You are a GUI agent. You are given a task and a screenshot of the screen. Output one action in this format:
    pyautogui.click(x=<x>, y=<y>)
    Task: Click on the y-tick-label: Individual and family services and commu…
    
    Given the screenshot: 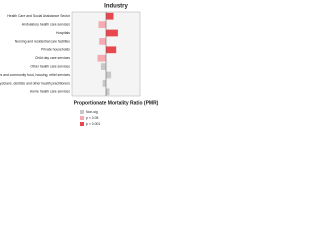 What is the action you would take?
    pyautogui.click(x=35, y=75)
    